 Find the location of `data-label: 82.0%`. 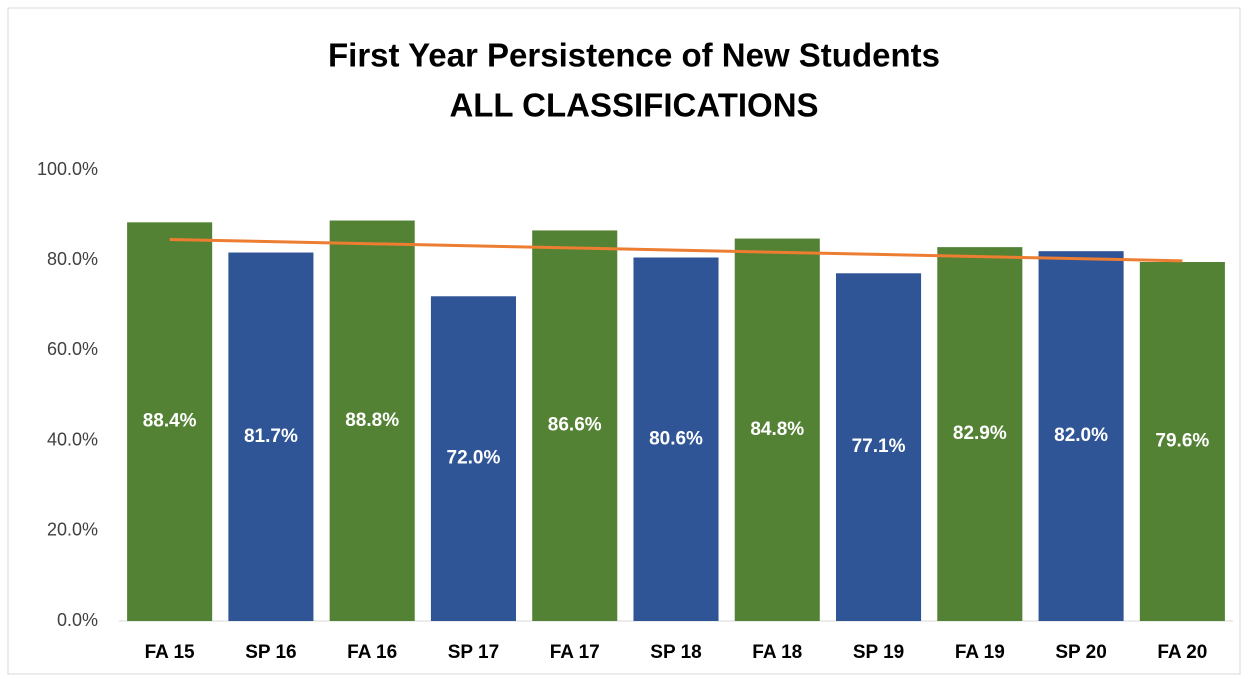

data-label: 82.0% is located at coordinates (1081, 435).